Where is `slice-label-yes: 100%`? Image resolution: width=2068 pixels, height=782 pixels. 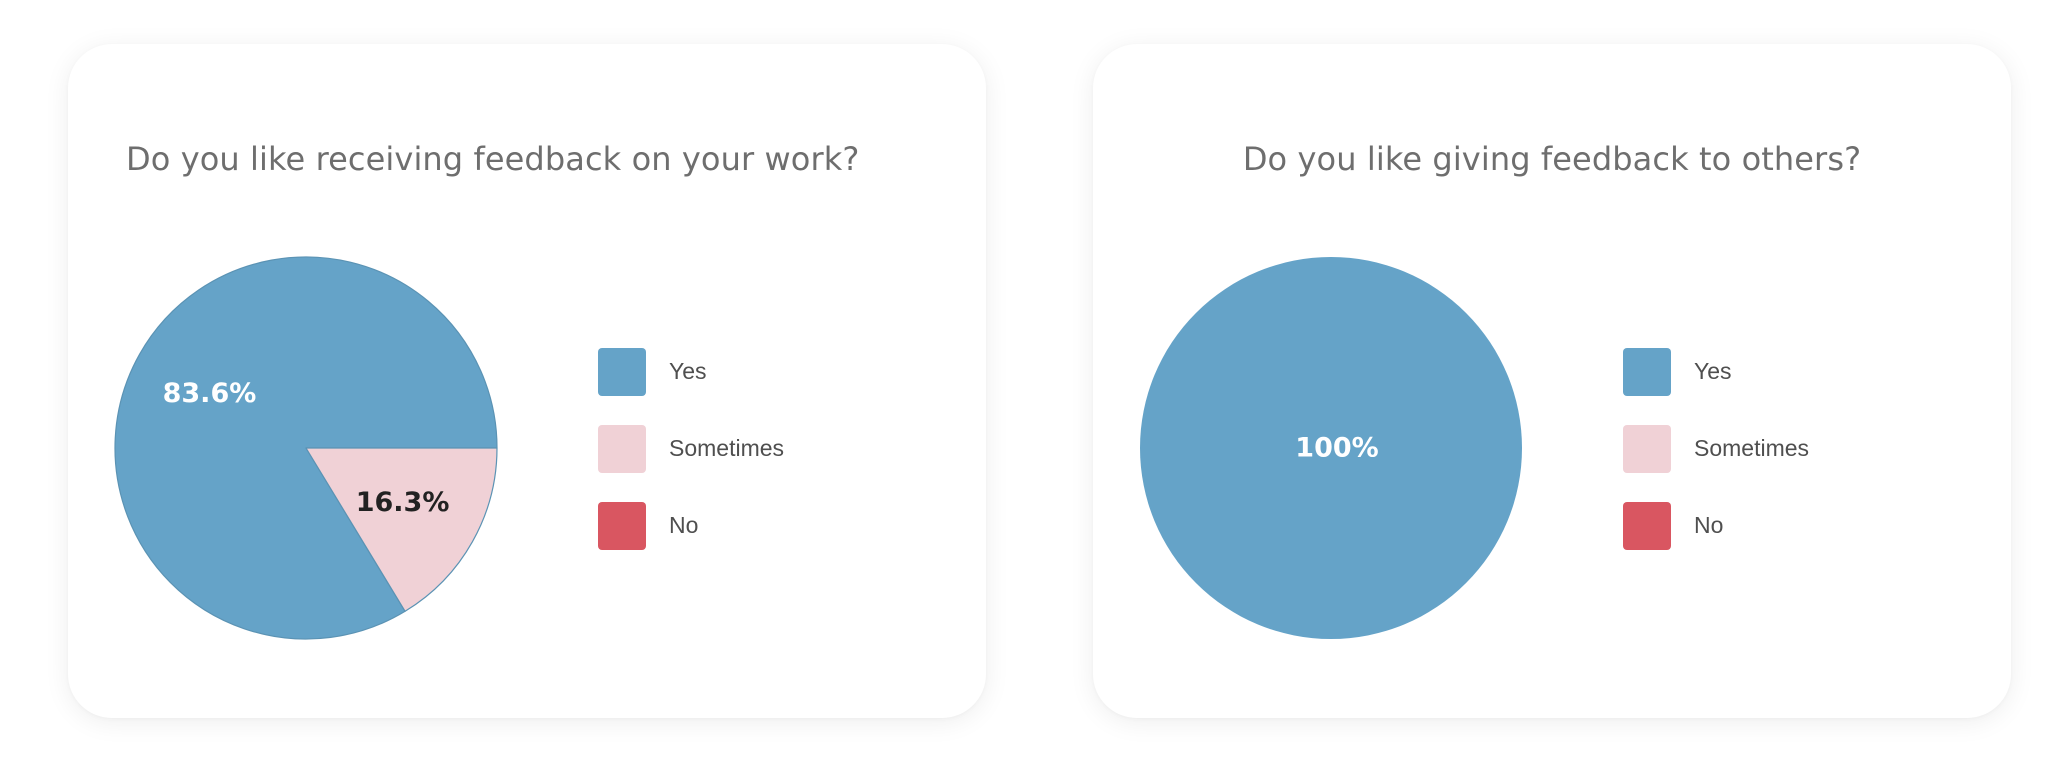
slice-label-yes: 100% is located at coordinates (1336, 448).